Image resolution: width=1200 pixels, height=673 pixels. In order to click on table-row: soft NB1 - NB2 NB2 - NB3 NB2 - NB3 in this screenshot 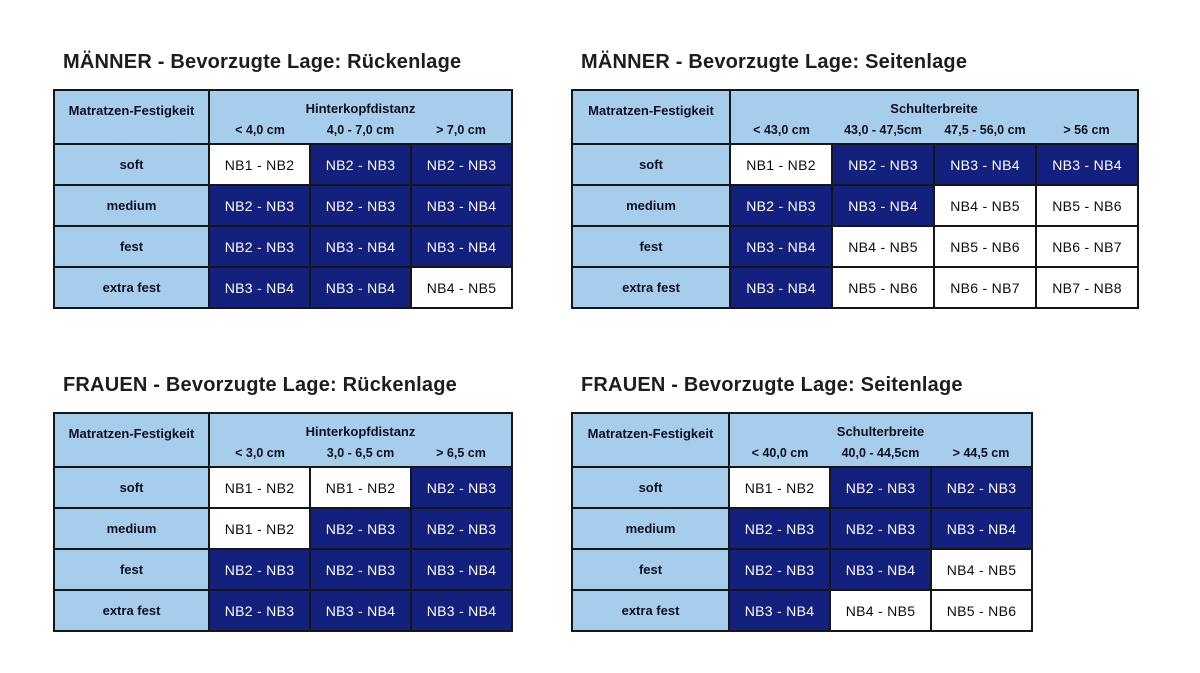, I will do `click(283, 164)`.